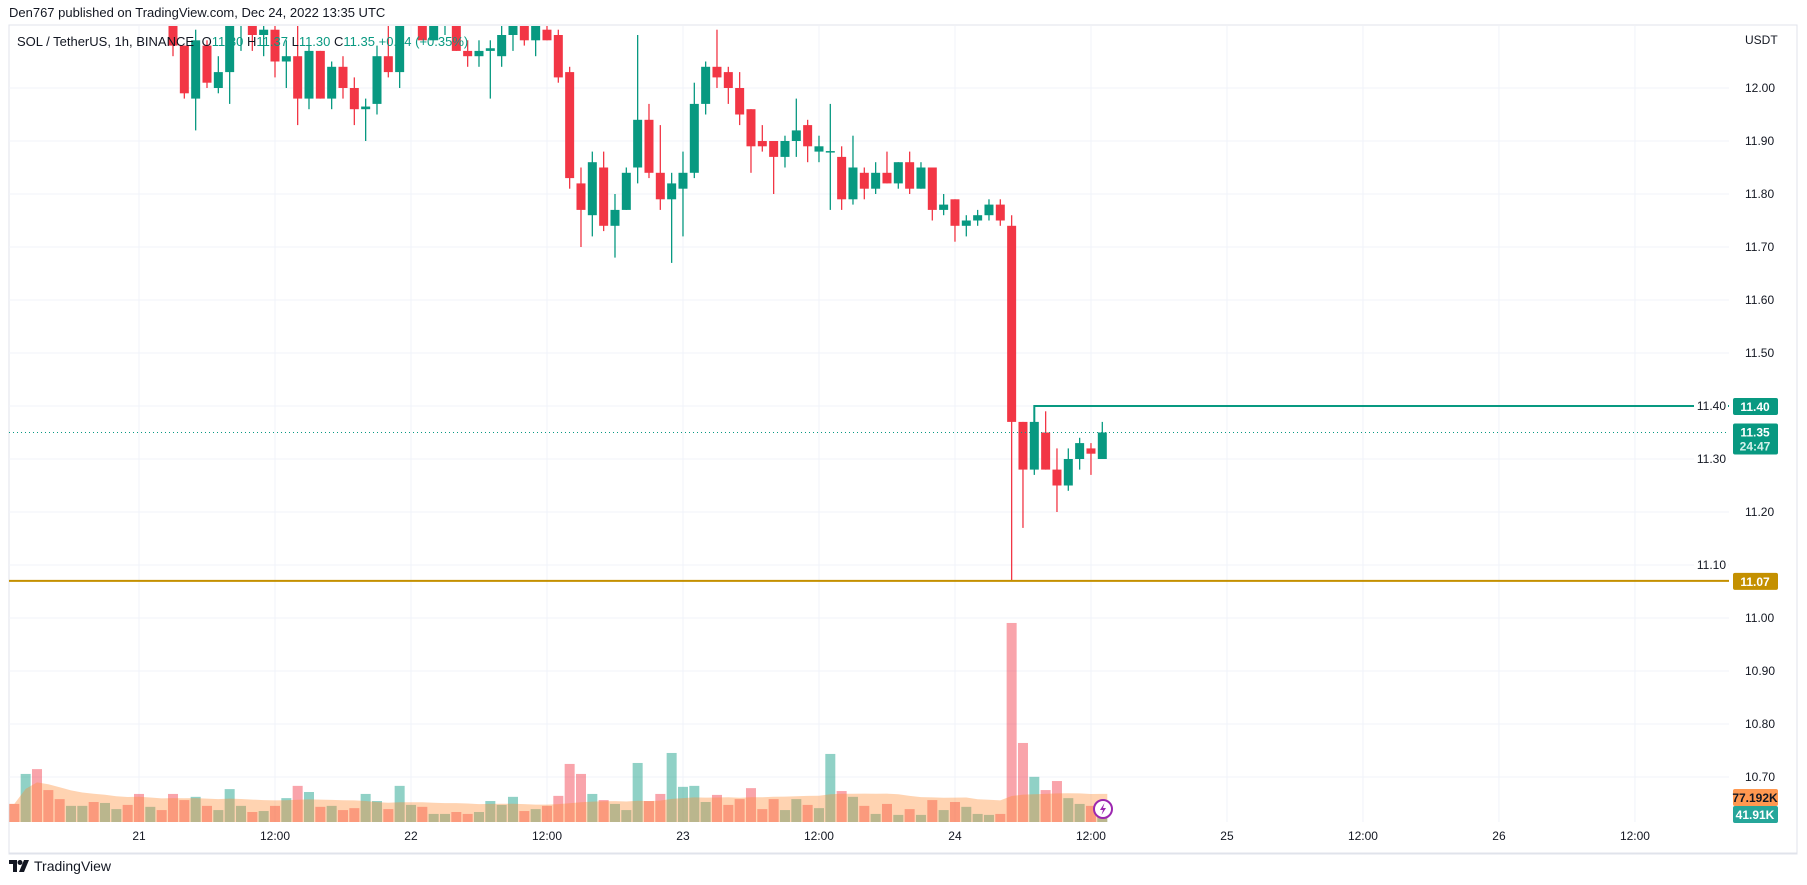 The image size is (1807, 885). What do you see at coordinates (73, 866) in the screenshot?
I see `brand-name: TradingView` at bounding box center [73, 866].